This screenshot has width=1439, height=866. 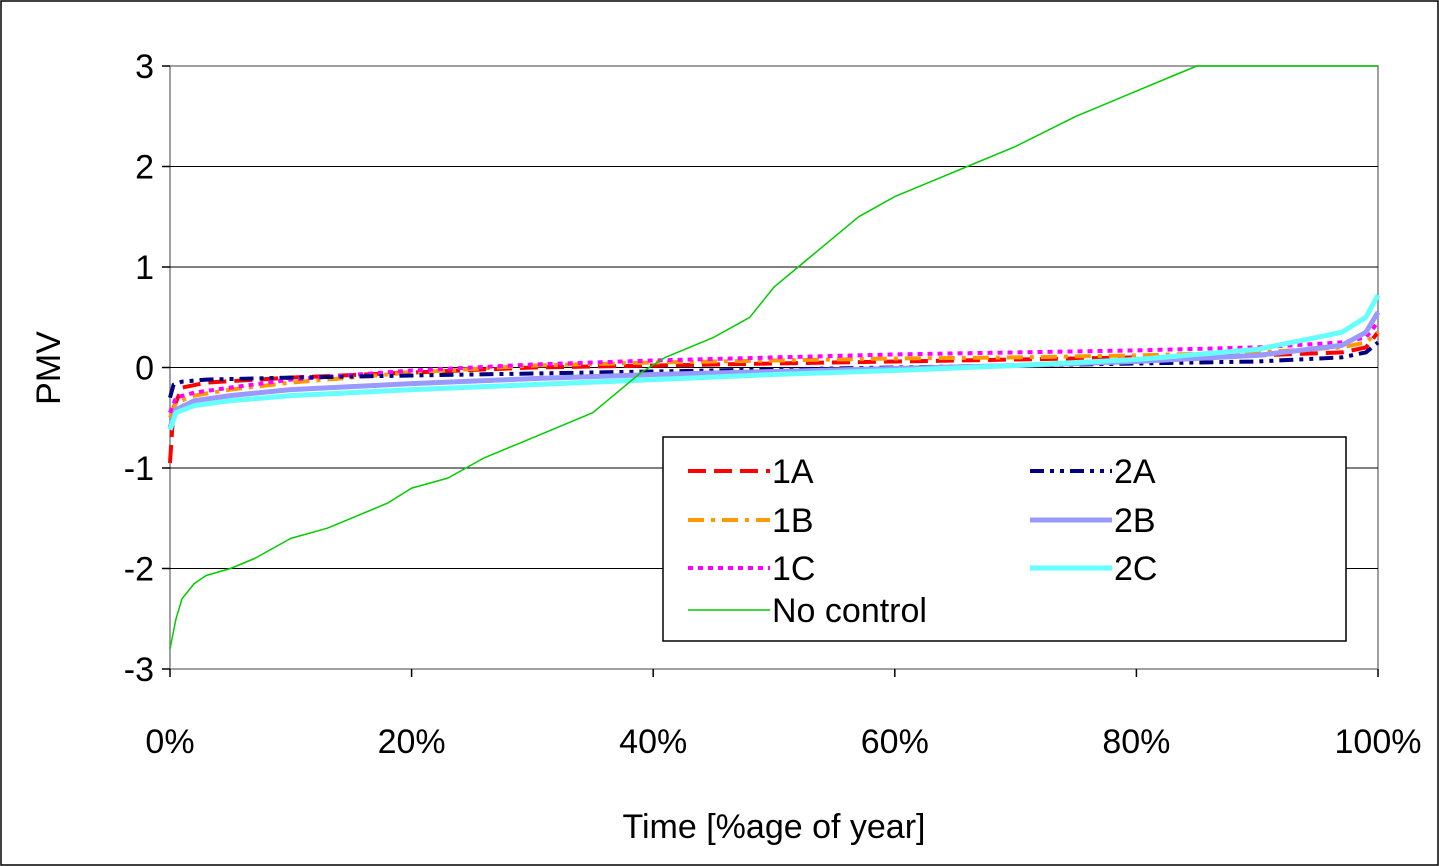 What do you see at coordinates (895, 742) in the screenshot?
I see `x-tick-label: 60%` at bounding box center [895, 742].